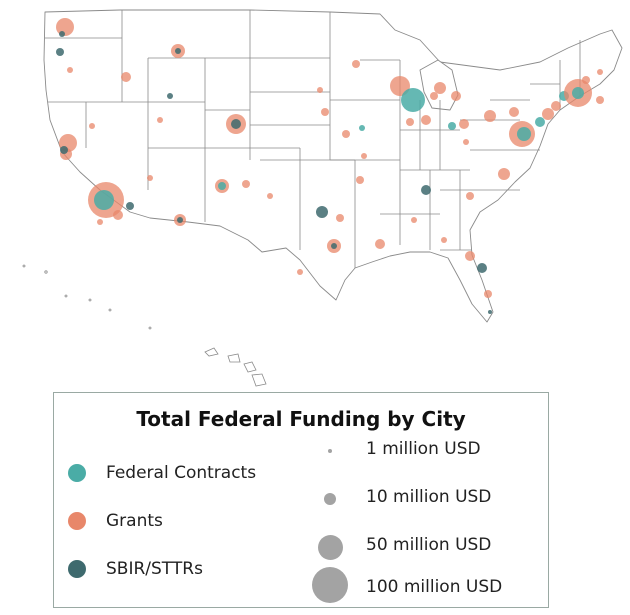 The image size is (630, 615). I want to click on legend-item-contracts: Federal Contracts, so click(162, 473).